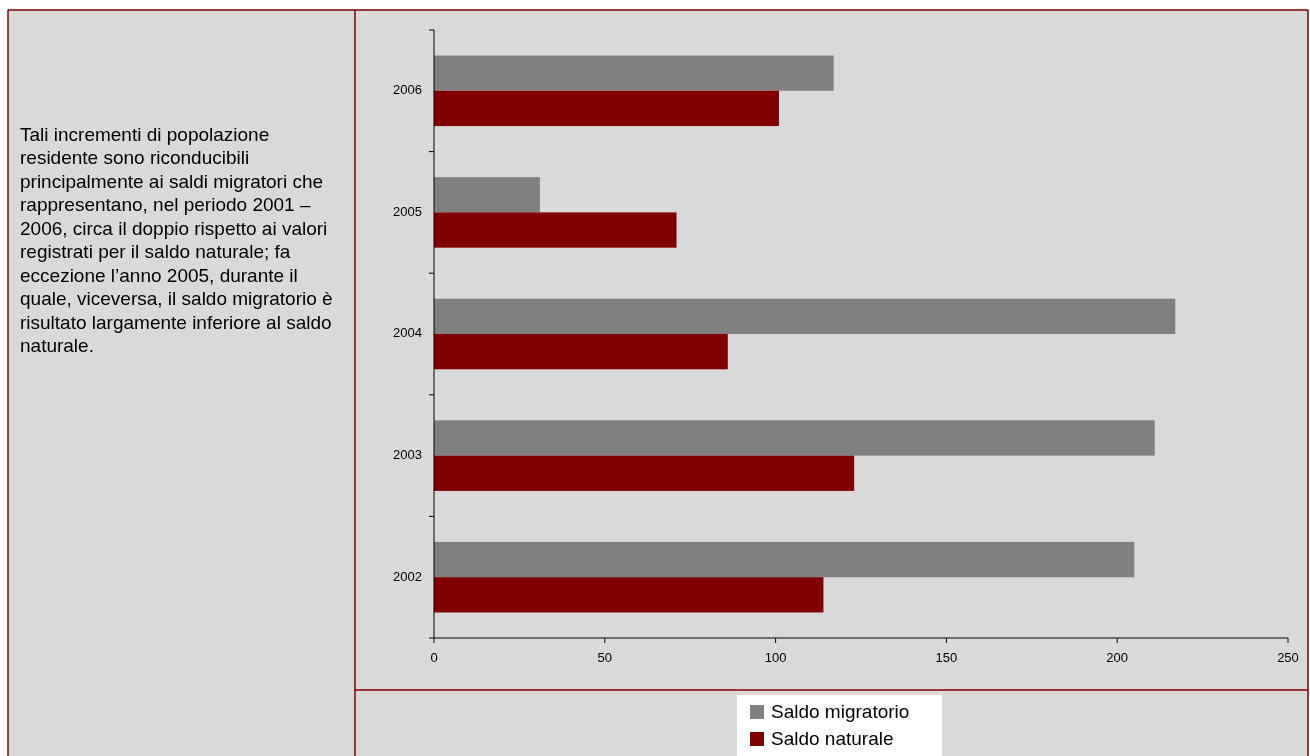 The width and height of the screenshot is (1310, 756). What do you see at coordinates (407, 211) in the screenshot?
I see `y-tick-label: 2005` at bounding box center [407, 211].